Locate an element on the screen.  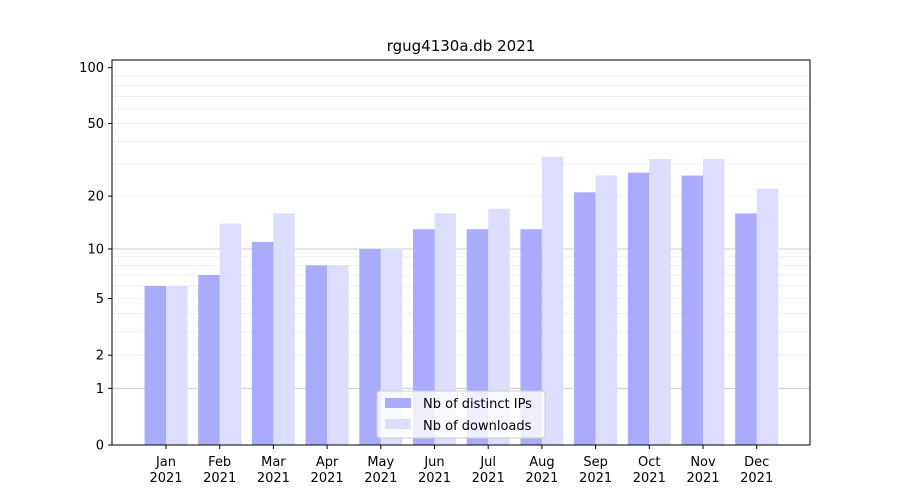
x-tick-label-month: Jun is located at coordinates (433, 462).